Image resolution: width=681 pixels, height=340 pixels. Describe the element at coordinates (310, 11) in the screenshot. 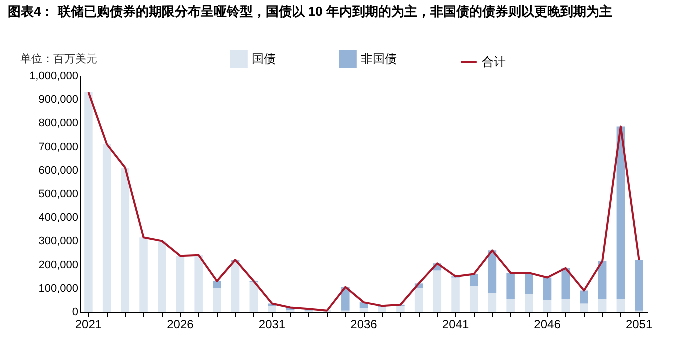

I see `chart-title: 图表4： 联储已购债券的期限分布呈哑铃型，国债以 10 年内到期的为主，非国债的债券则以更晚到期为主` at that location.